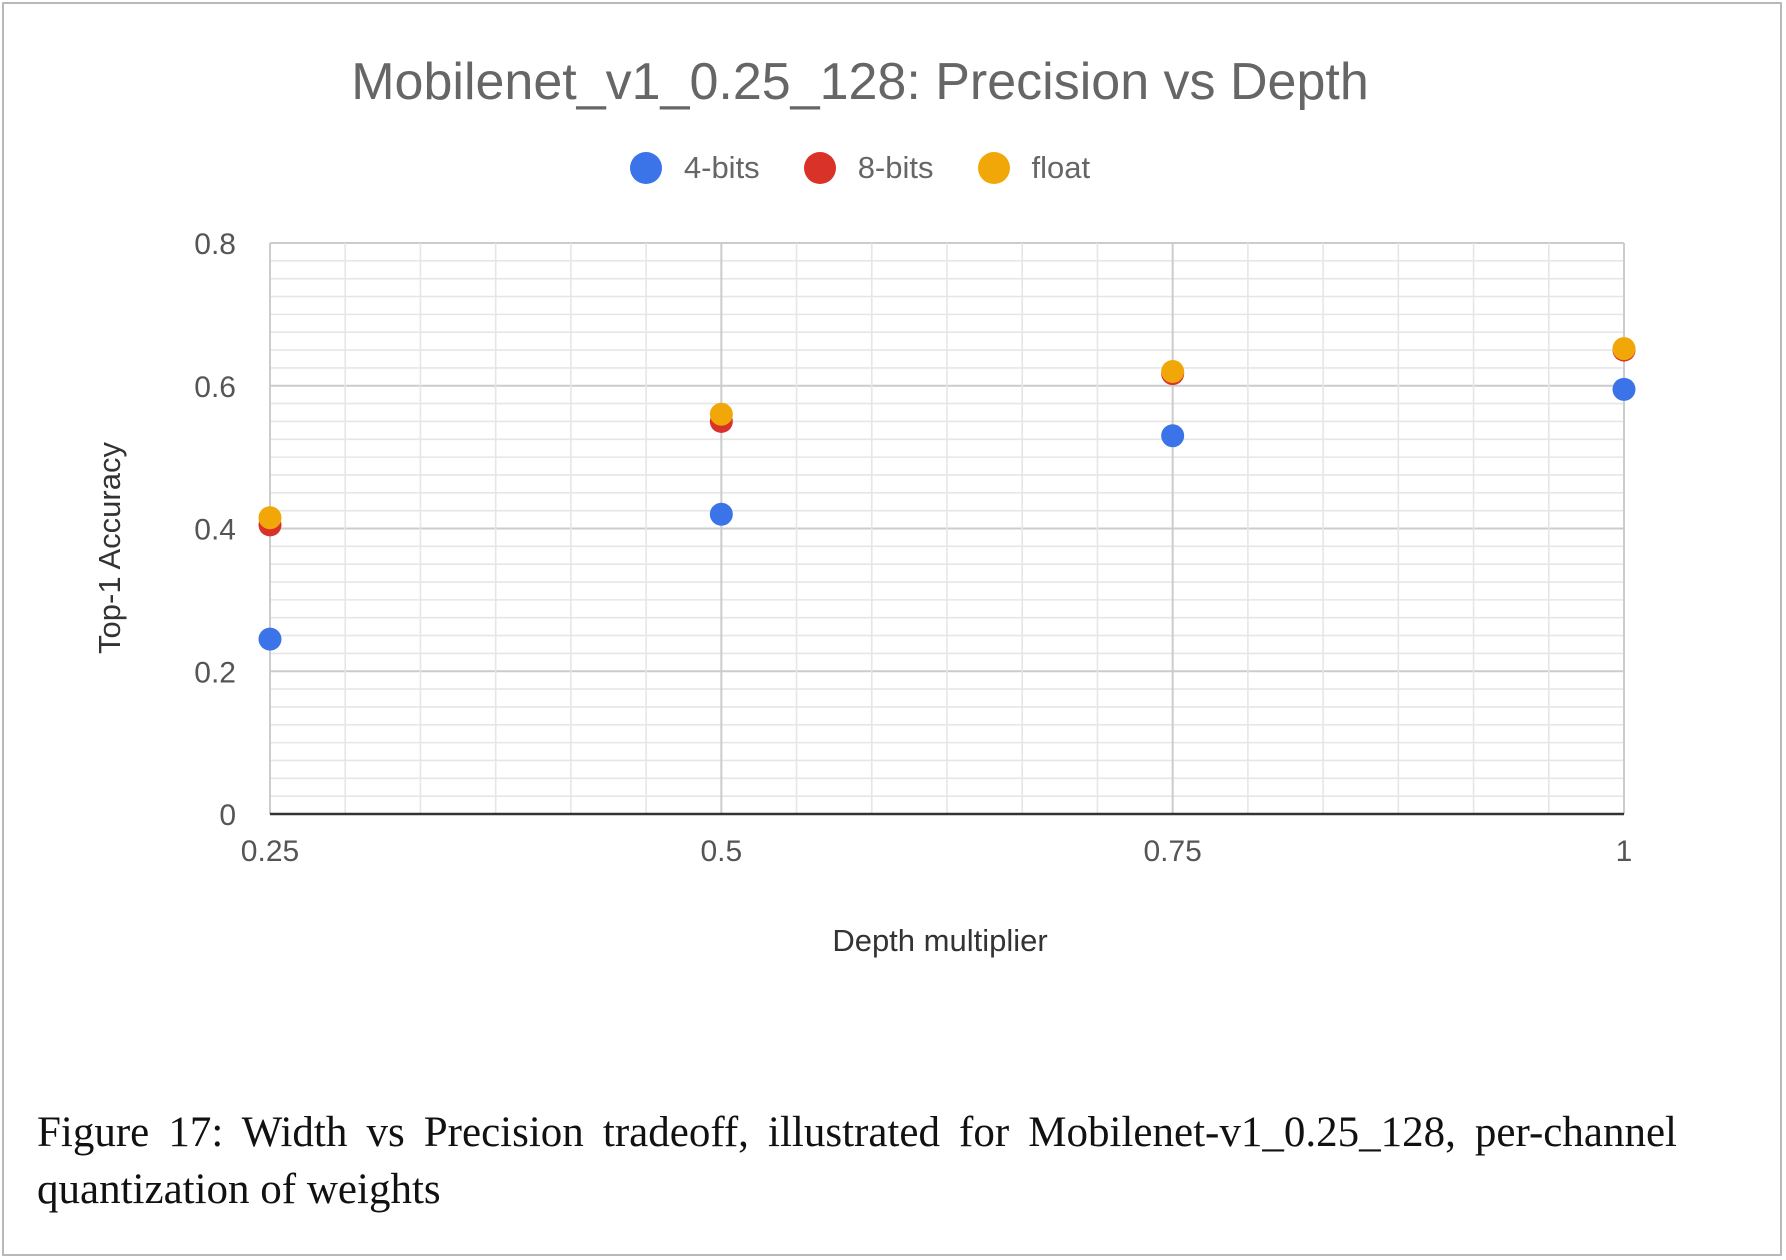 The height and width of the screenshot is (1260, 1786). Describe the element at coordinates (1172, 851) in the screenshot. I see `x-tick-label: 0.75` at that location.